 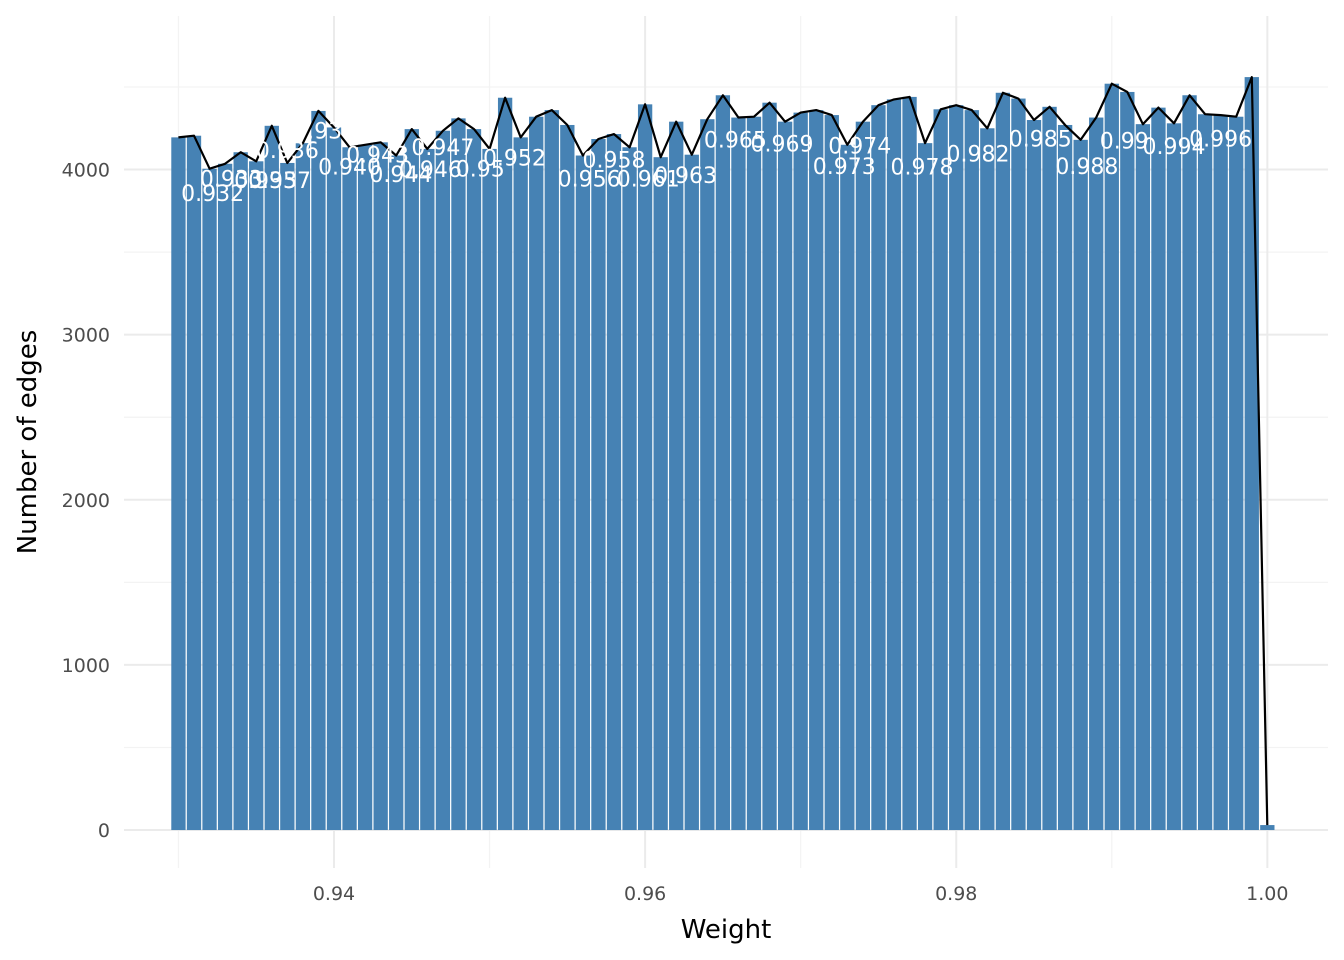 I want to click on bar-value-label: 0.958, so click(x=614, y=160).